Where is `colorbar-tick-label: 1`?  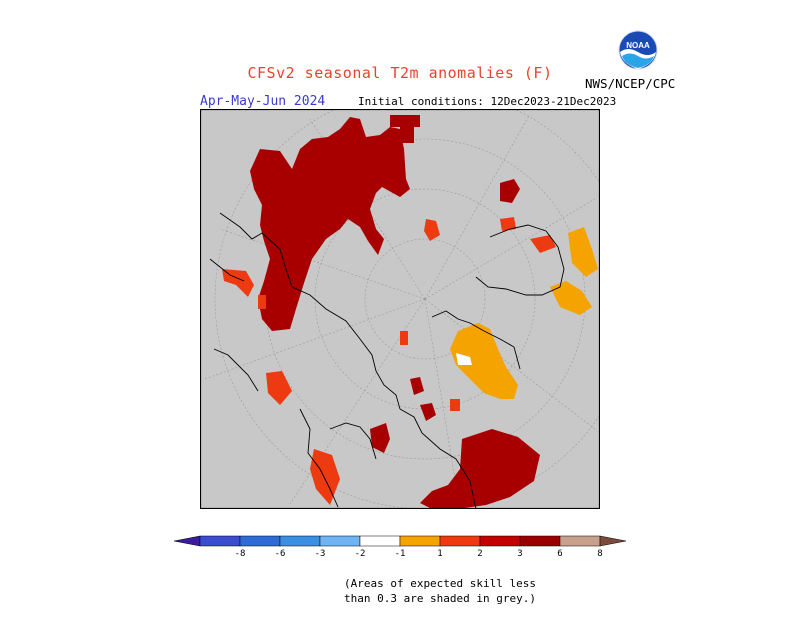 colorbar-tick-label: 1 is located at coordinates (439, 553).